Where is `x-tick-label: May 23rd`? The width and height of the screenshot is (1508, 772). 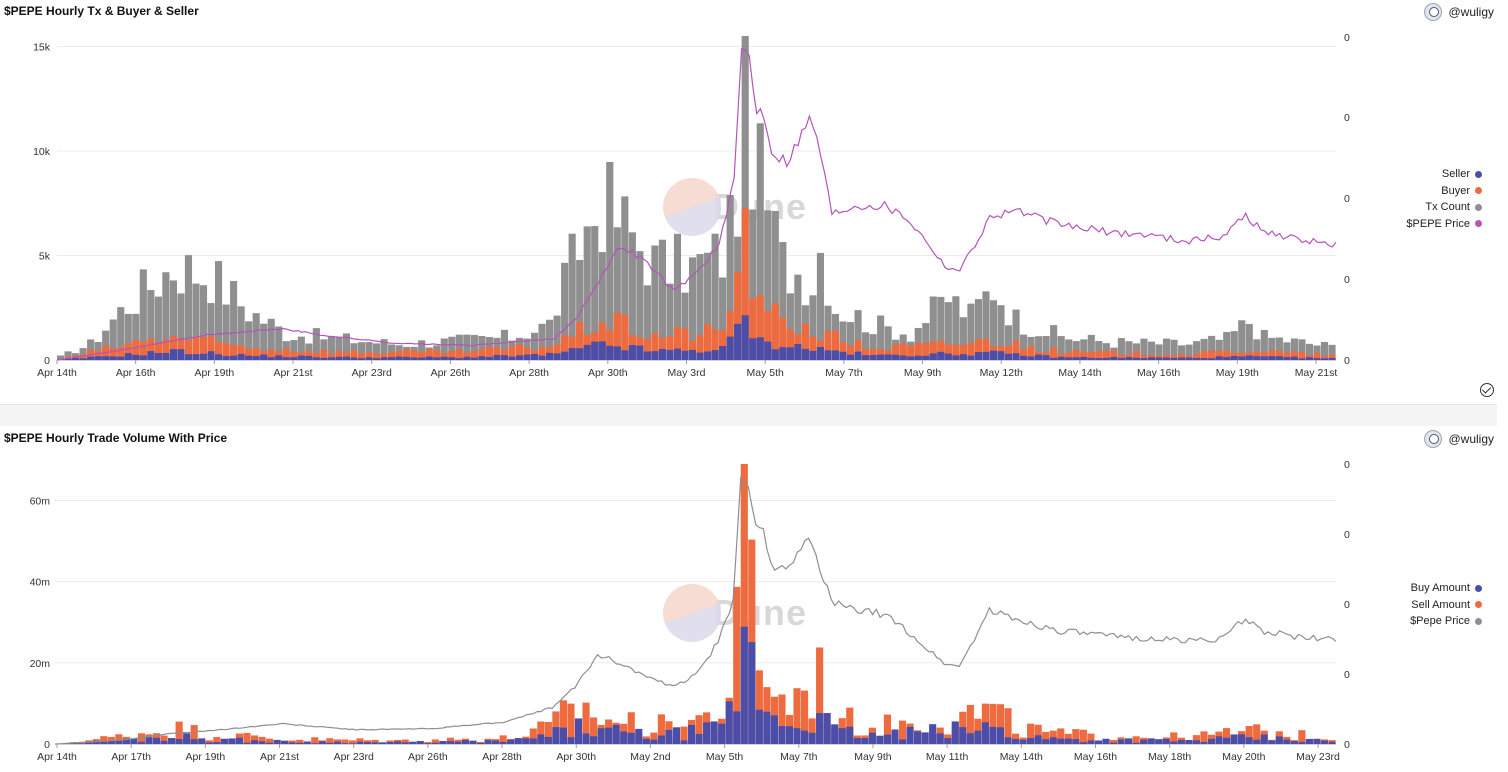
x-tick-label: May 23rd is located at coordinates (1318, 757).